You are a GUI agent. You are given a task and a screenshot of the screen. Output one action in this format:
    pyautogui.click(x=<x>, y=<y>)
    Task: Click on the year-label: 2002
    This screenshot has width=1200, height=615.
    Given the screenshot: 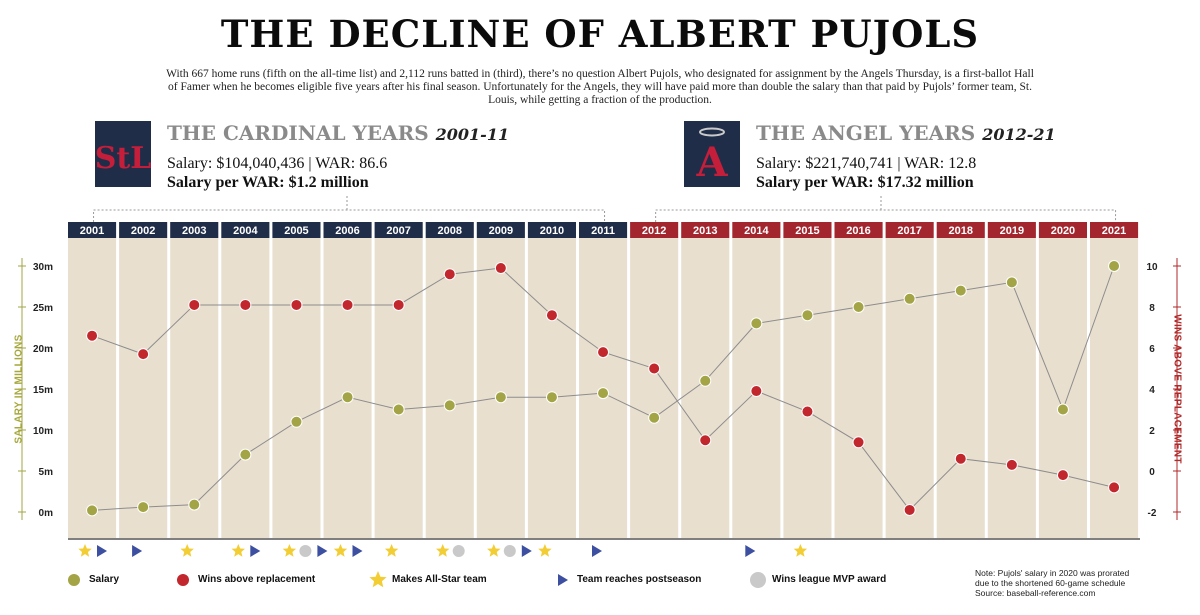 What is the action you would take?
    pyautogui.click(x=143, y=231)
    